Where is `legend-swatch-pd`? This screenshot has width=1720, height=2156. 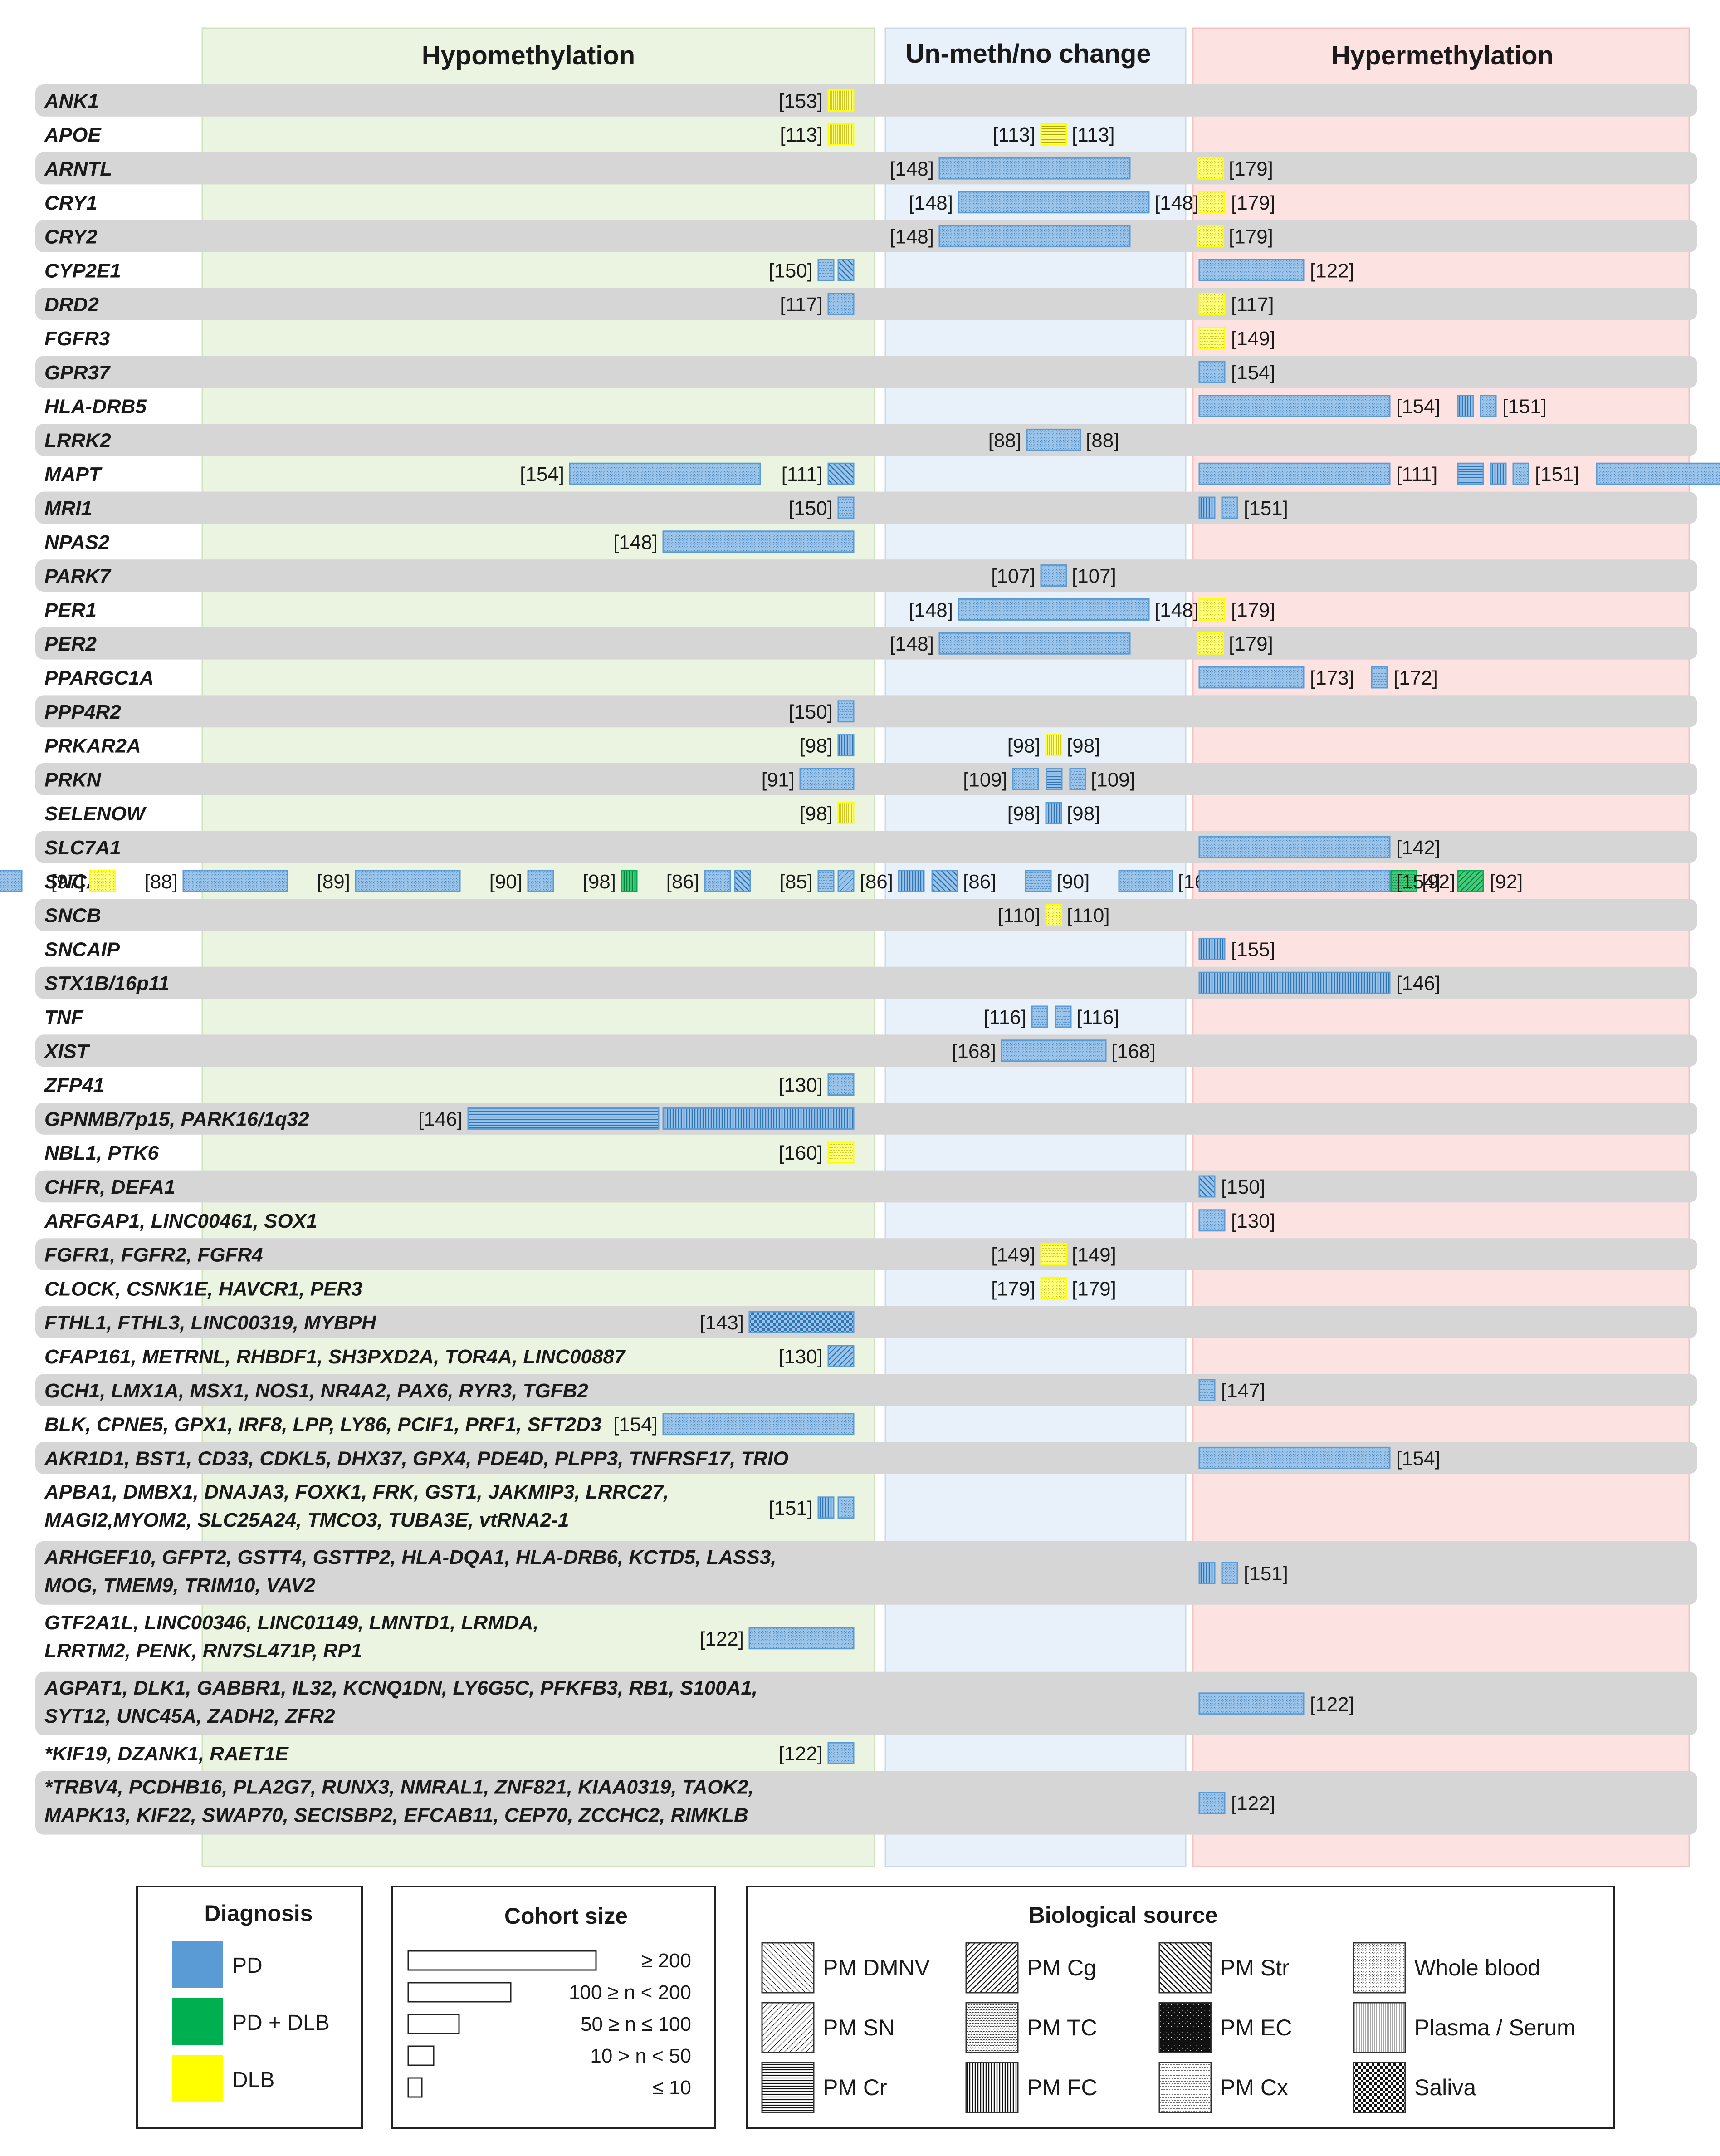
legend-swatch-pd is located at coordinates (197, 1964).